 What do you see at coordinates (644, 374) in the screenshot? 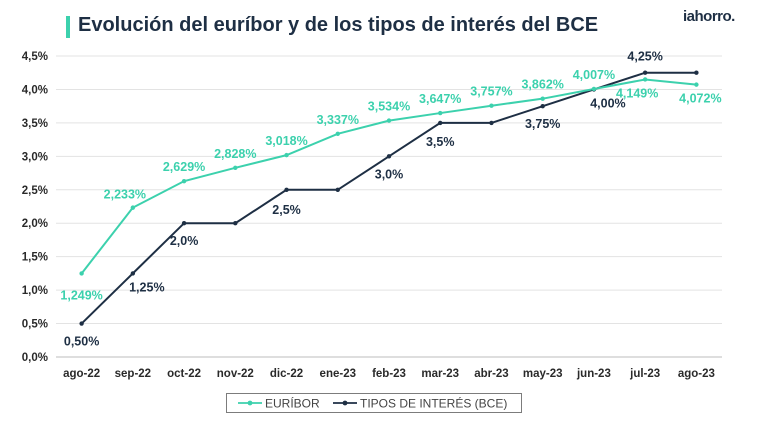
I see `x-tick-label: jul-23` at bounding box center [644, 374].